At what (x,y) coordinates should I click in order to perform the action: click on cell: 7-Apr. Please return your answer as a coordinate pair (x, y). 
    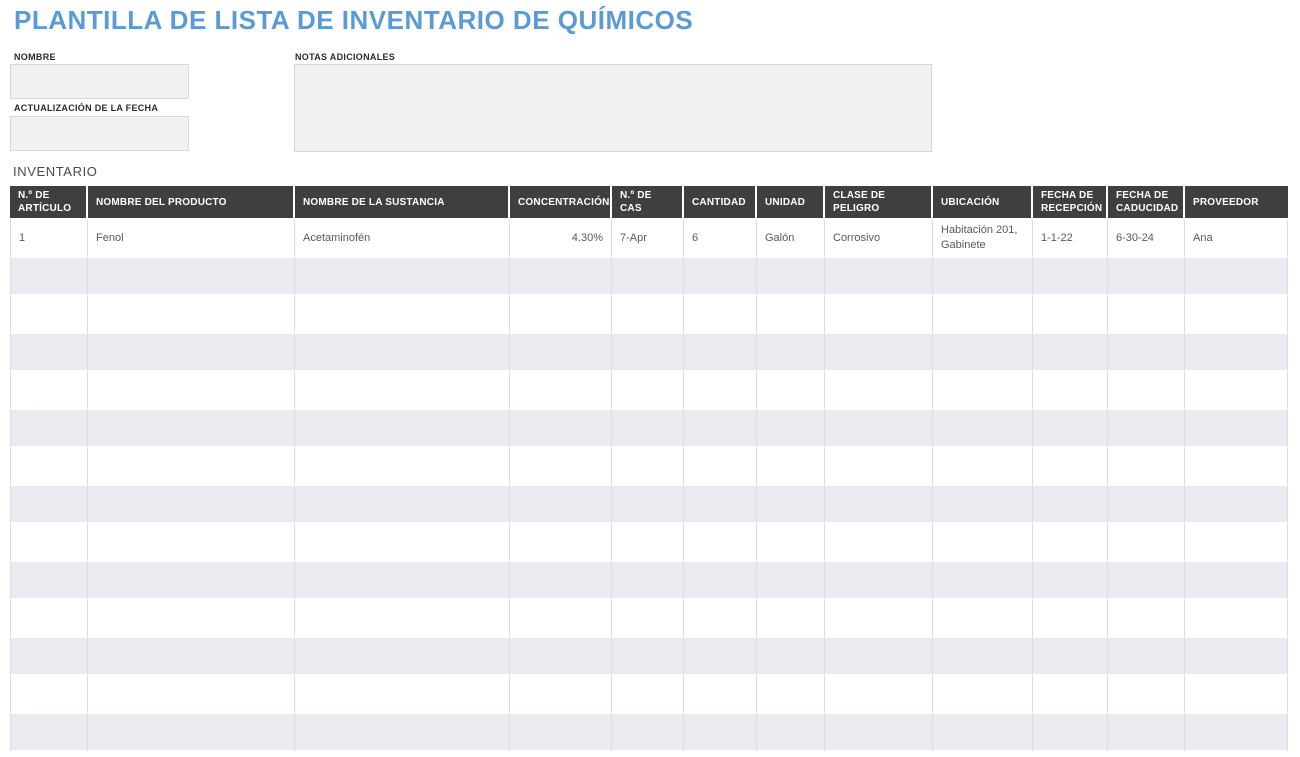
    Looking at the image, I should click on (648, 239).